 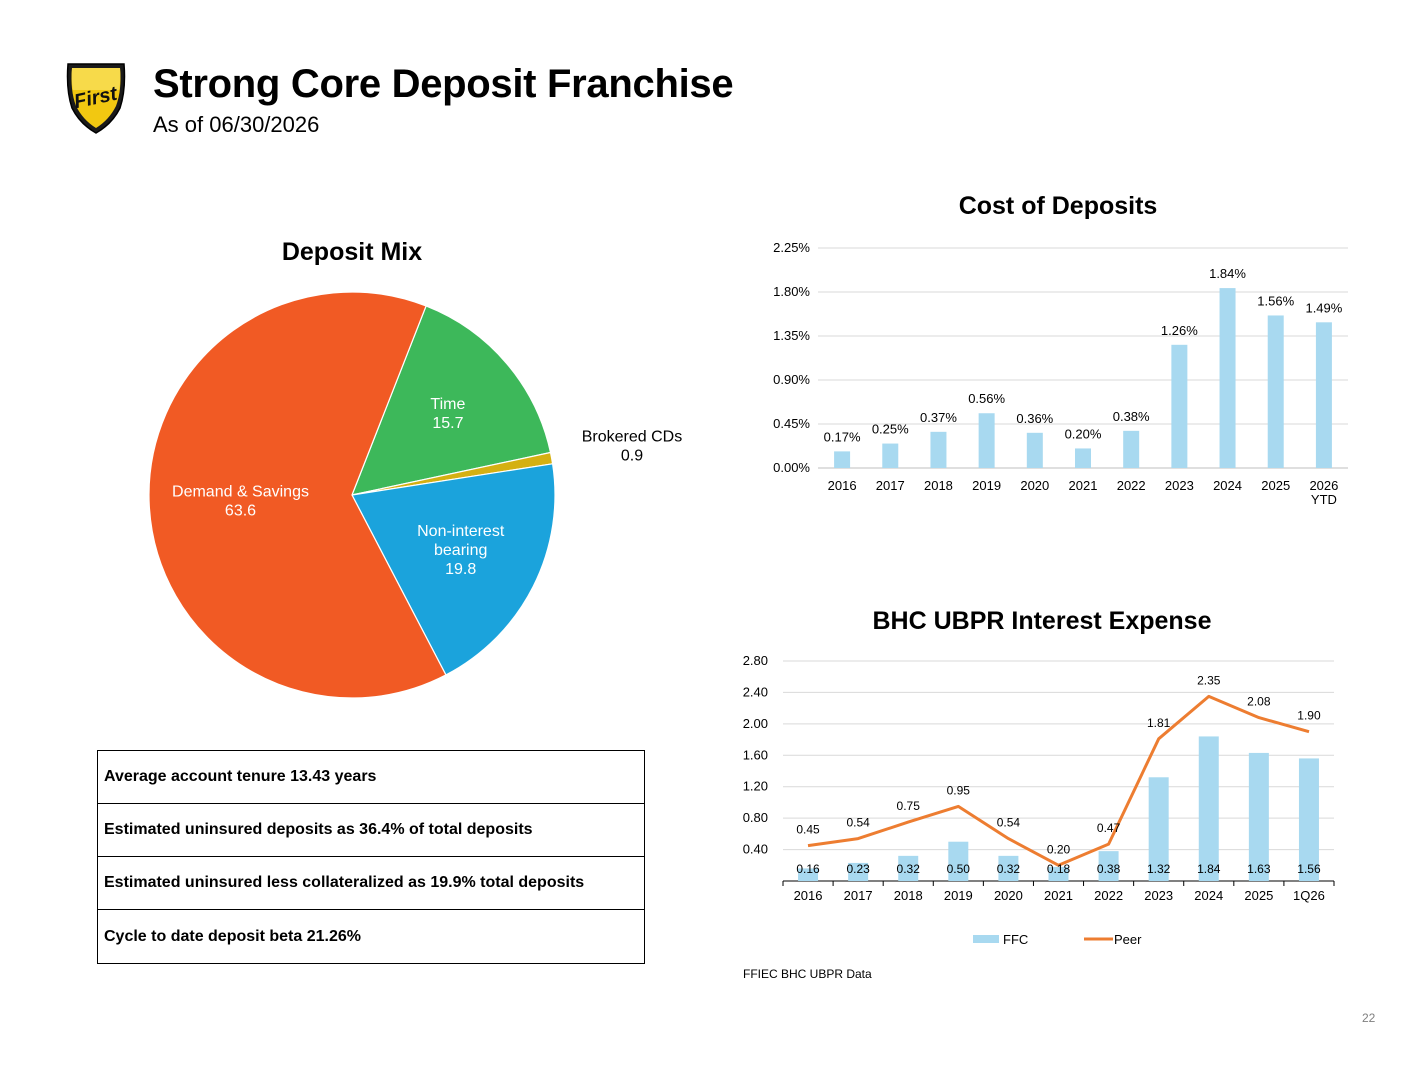 I want to click on int-ytick-label: 2.40, so click(x=755, y=691).